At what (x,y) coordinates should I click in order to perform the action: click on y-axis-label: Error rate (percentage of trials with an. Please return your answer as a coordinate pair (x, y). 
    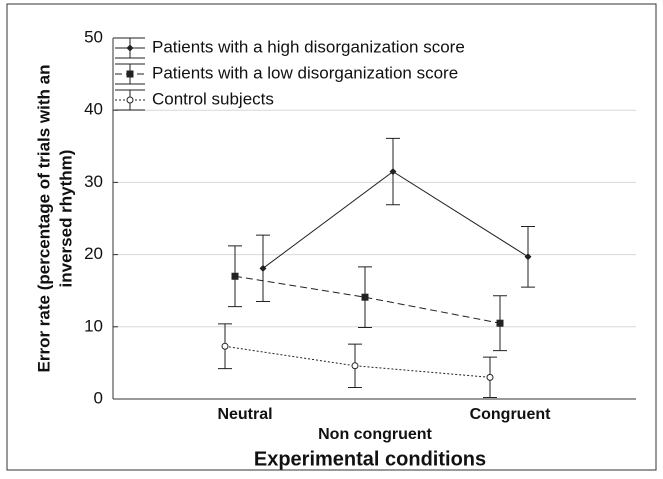
    Looking at the image, I should click on (43, 219).